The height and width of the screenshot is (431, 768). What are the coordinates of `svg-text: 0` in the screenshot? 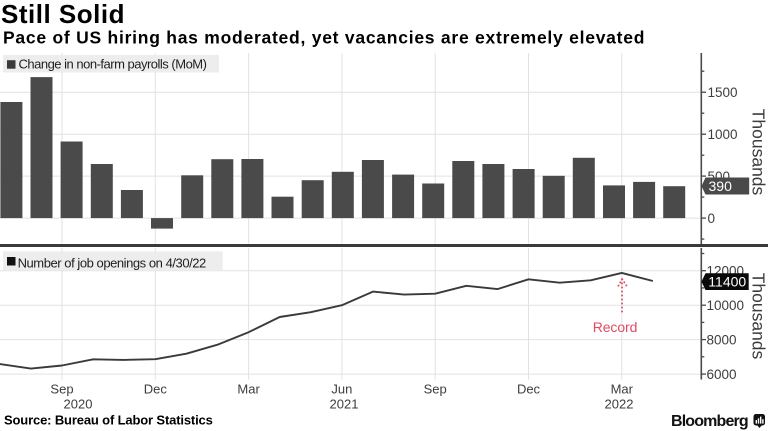 It's located at (712, 218).